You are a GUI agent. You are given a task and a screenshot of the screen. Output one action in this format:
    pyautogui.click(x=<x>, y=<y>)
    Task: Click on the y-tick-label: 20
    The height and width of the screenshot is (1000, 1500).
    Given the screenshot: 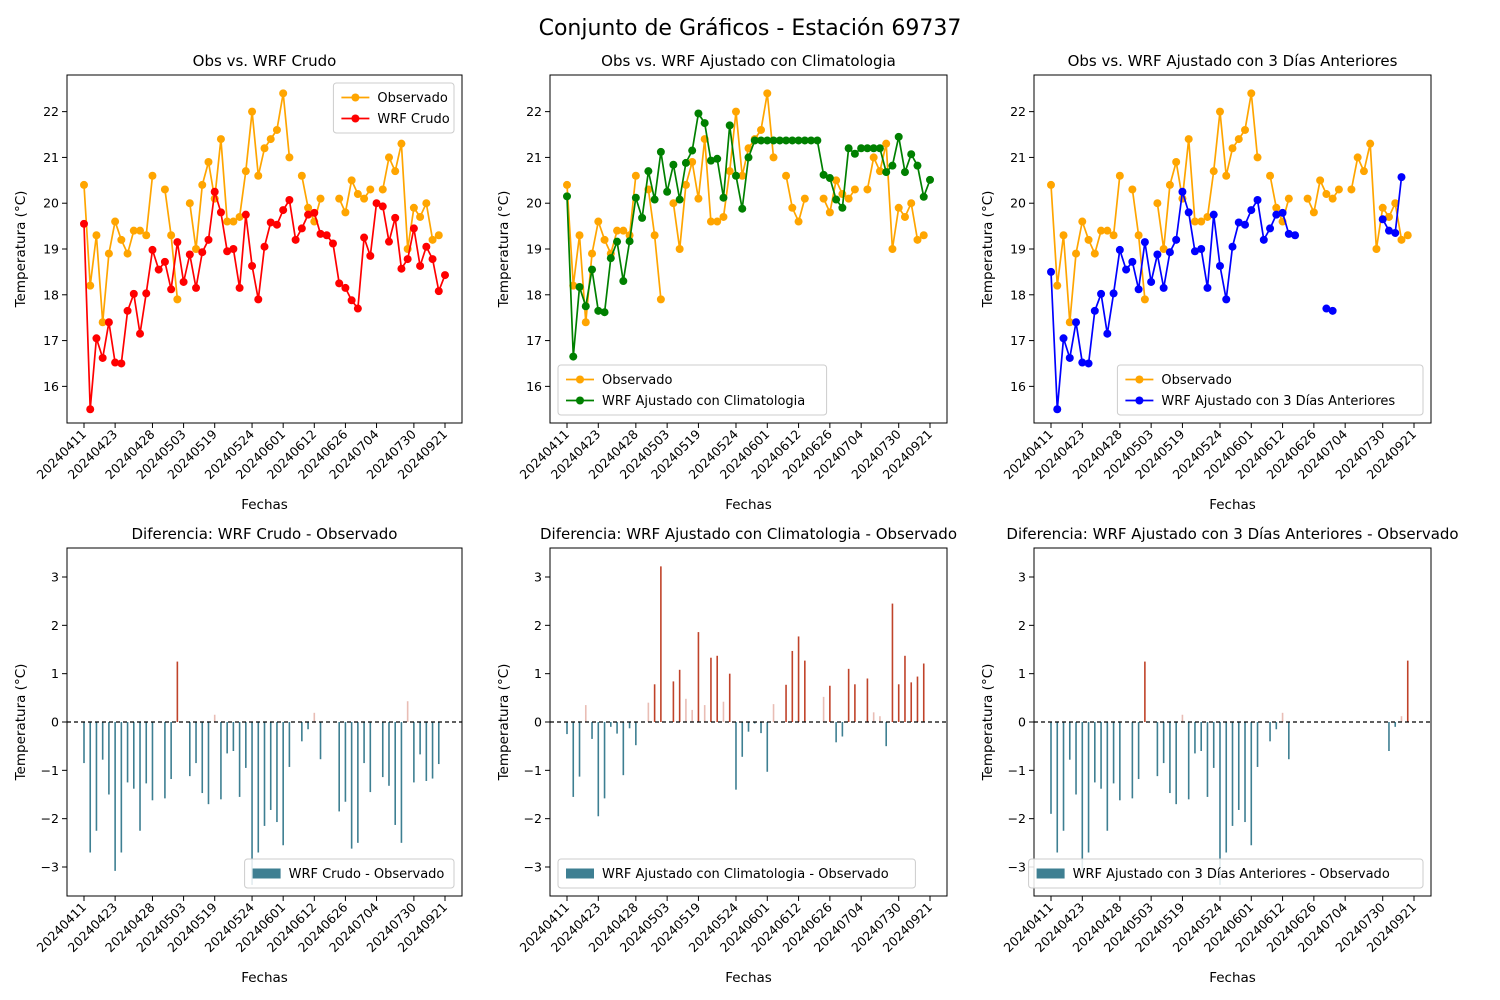 What is the action you would take?
    pyautogui.click(x=1018, y=203)
    